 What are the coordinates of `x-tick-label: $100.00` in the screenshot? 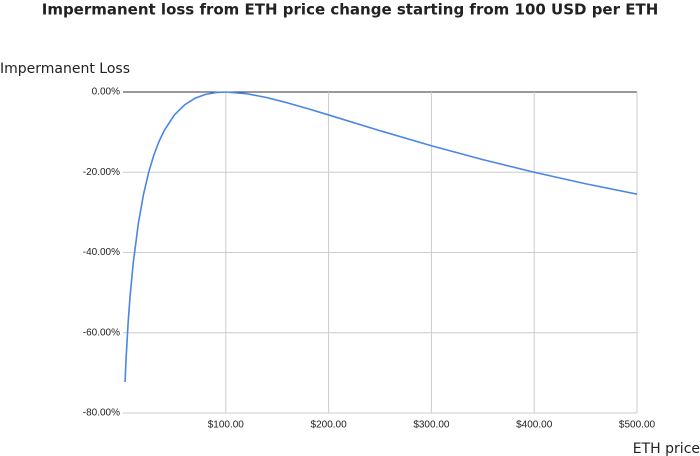 It's located at (226, 425).